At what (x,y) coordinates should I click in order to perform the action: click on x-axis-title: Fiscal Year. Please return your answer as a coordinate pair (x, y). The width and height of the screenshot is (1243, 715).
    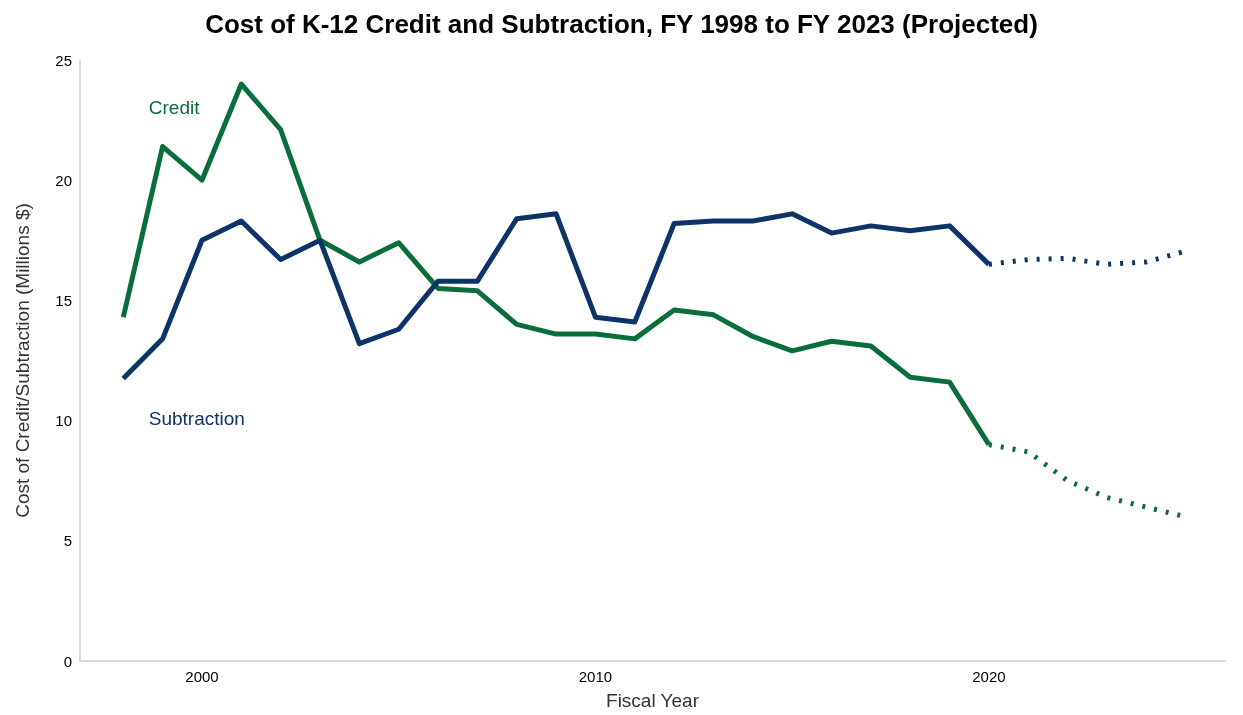
    Looking at the image, I should click on (653, 700).